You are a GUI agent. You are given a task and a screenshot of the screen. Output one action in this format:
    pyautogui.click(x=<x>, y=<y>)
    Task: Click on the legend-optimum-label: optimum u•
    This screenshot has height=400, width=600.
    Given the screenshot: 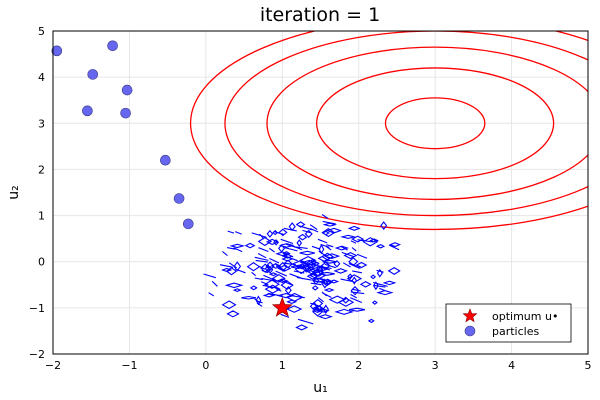 What is the action you would take?
    pyautogui.click(x=525, y=316)
    